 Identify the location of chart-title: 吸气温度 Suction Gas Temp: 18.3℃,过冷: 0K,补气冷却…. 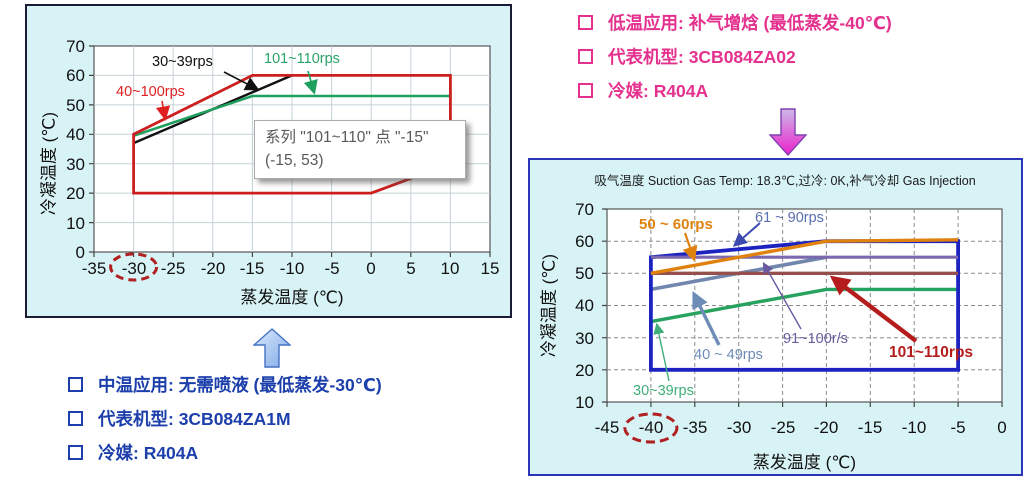
(785, 181).